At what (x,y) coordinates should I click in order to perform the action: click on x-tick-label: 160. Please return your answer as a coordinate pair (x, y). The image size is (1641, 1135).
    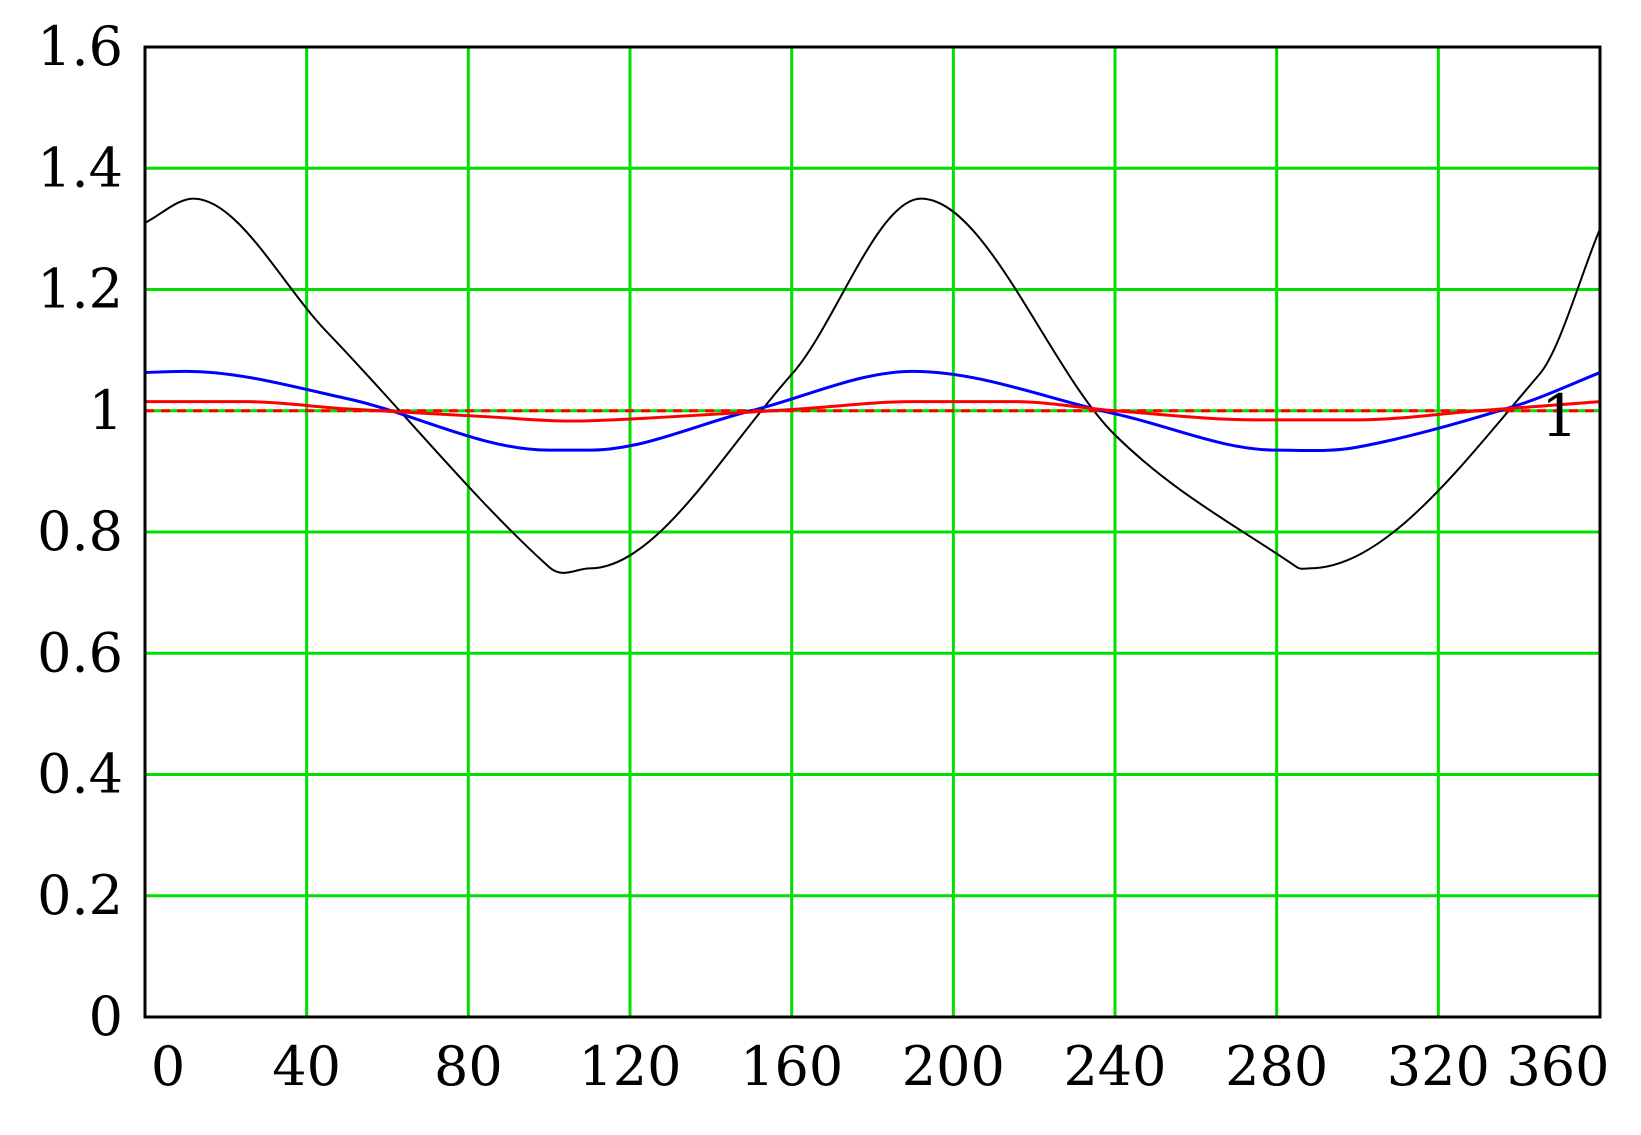
    Looking at the image, I should click on (791, 1066).